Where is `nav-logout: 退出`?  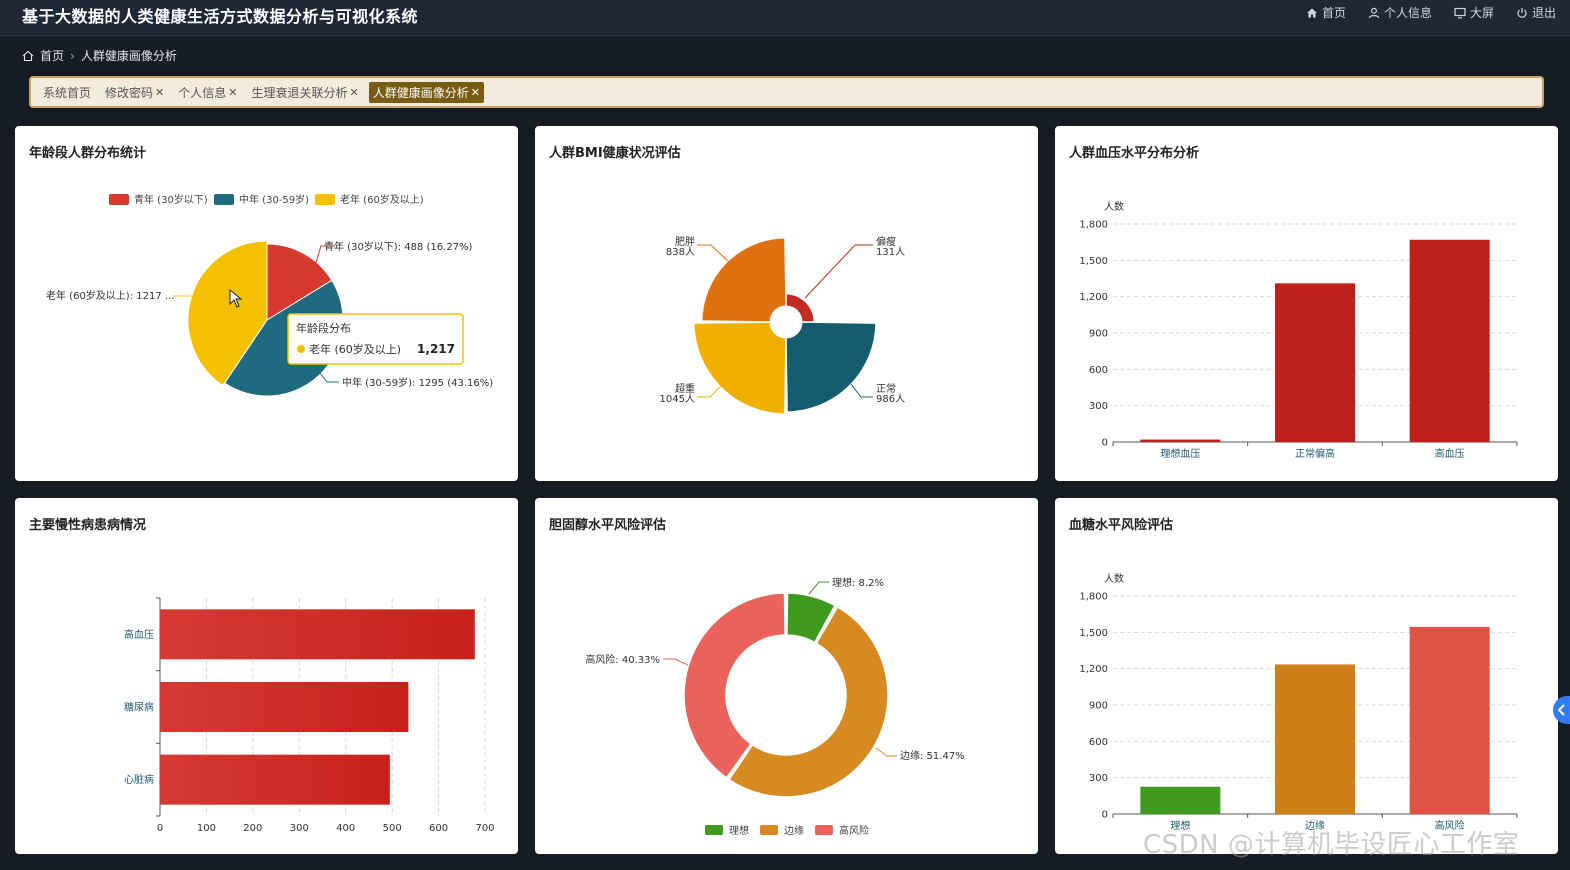 nav-logout: 退出 is located at coordinates (1536, 12).